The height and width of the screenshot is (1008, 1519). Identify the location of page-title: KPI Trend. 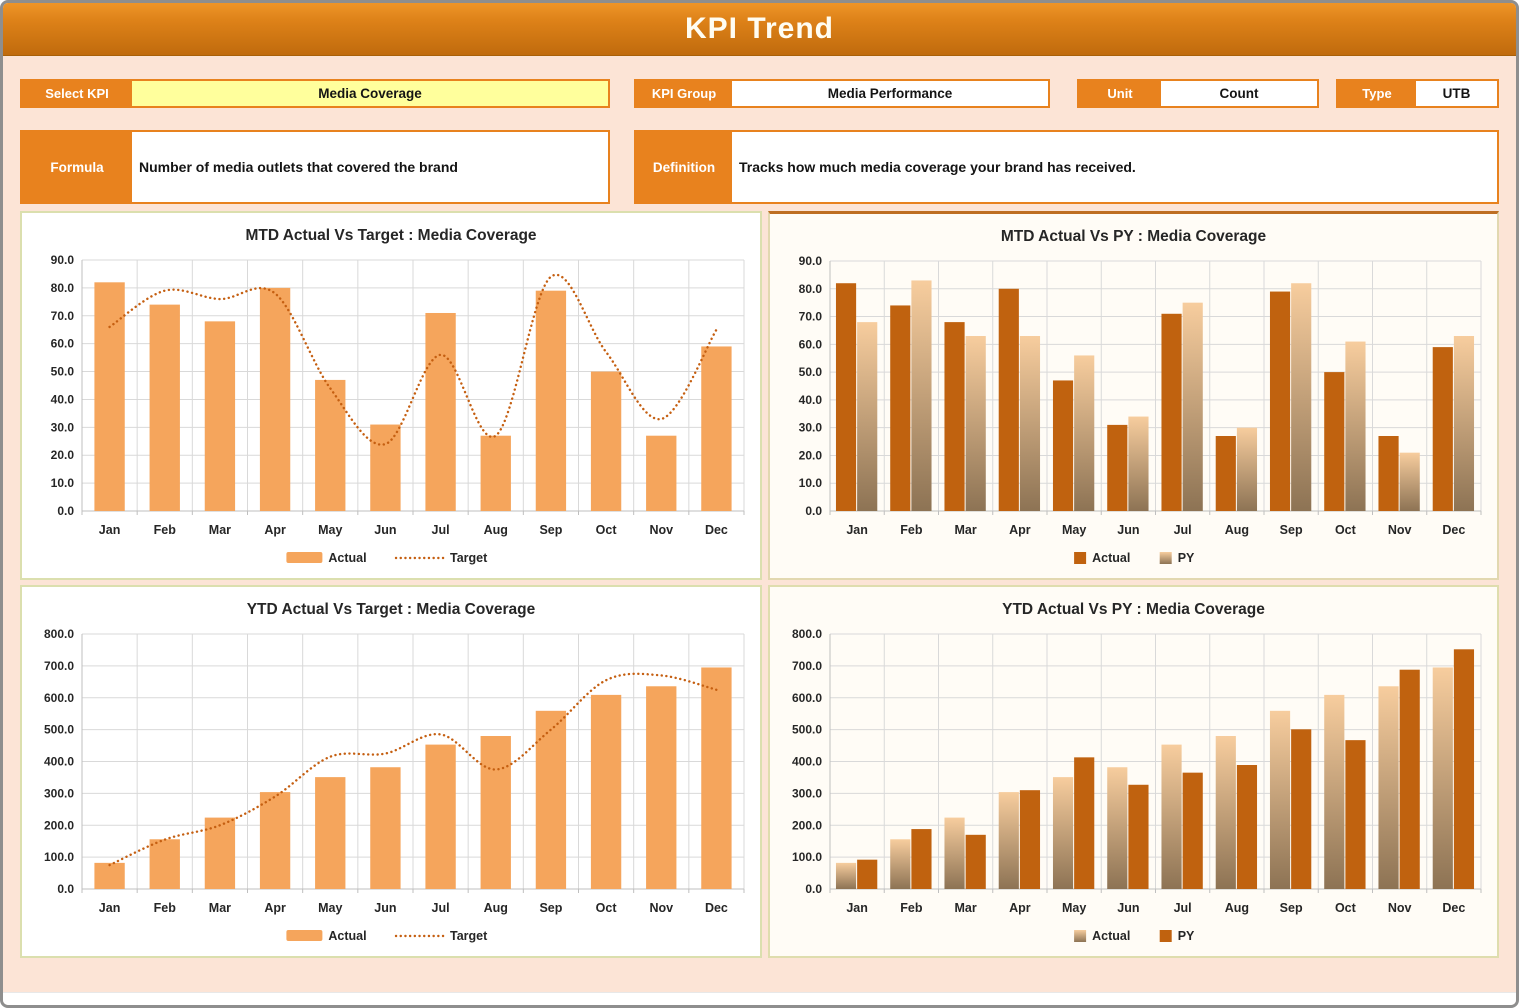
(759, 28).